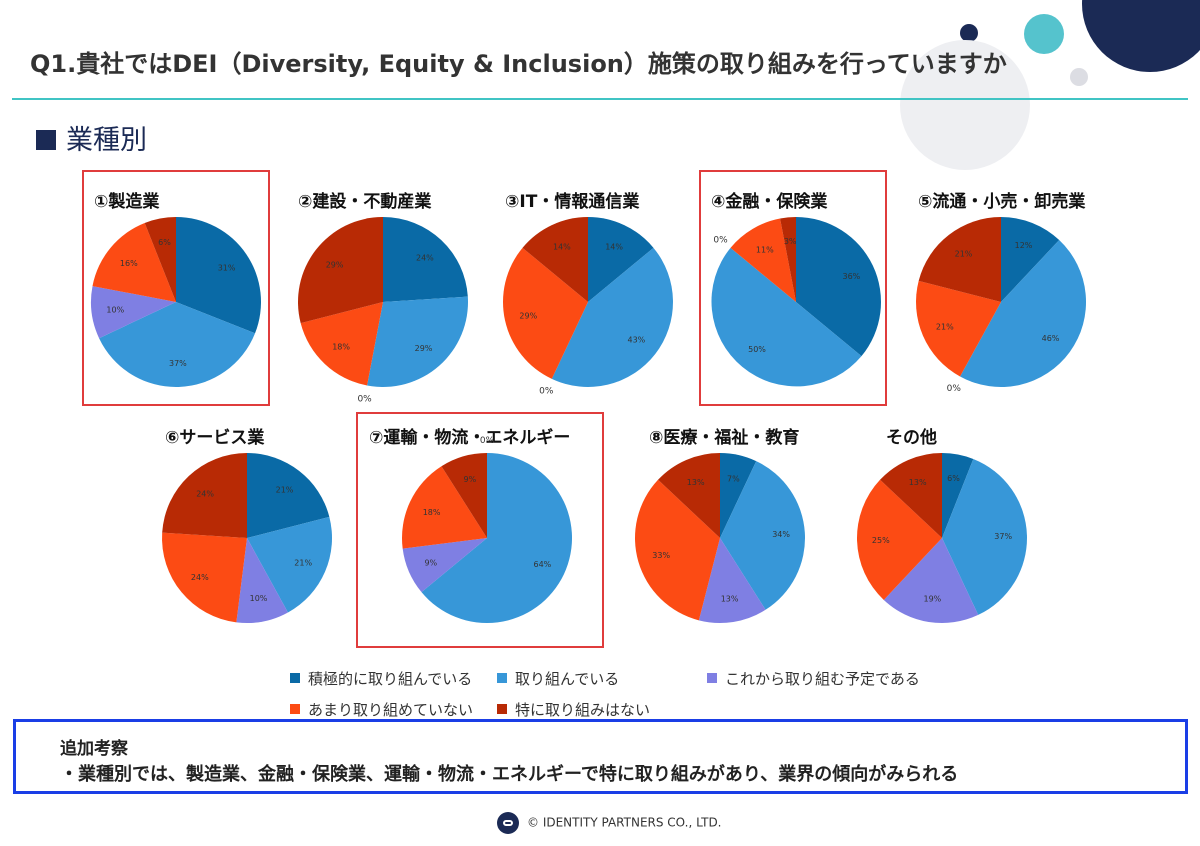 Image resolution: width=1200 pixels, height=846 pixels. I want to click on pie-slice-label: 3%, so click(790, 241).